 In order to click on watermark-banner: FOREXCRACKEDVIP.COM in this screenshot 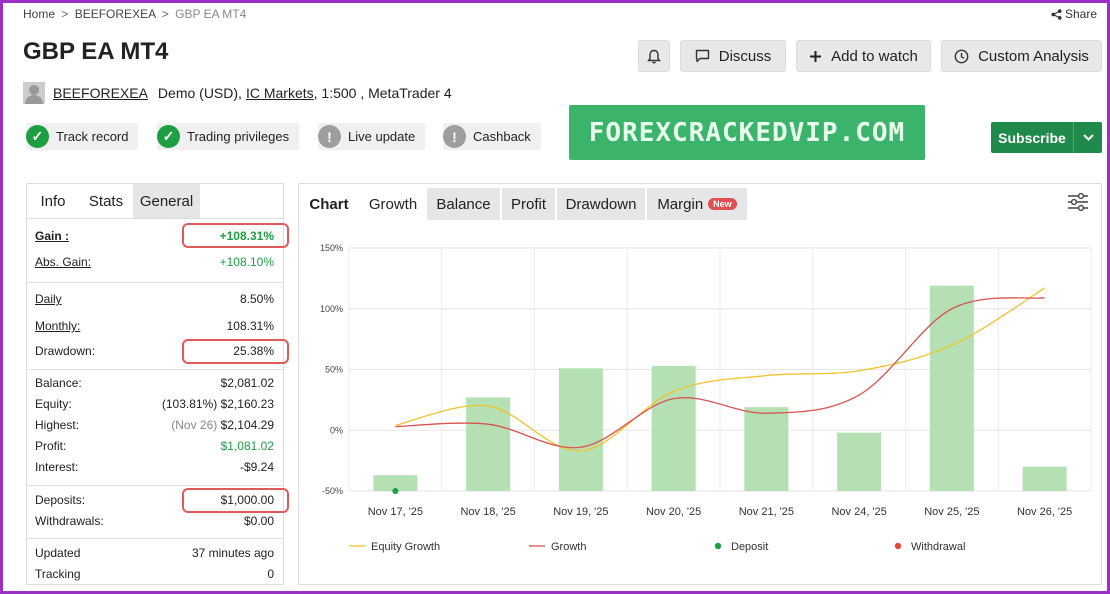, I will do `click(747, 132)`.